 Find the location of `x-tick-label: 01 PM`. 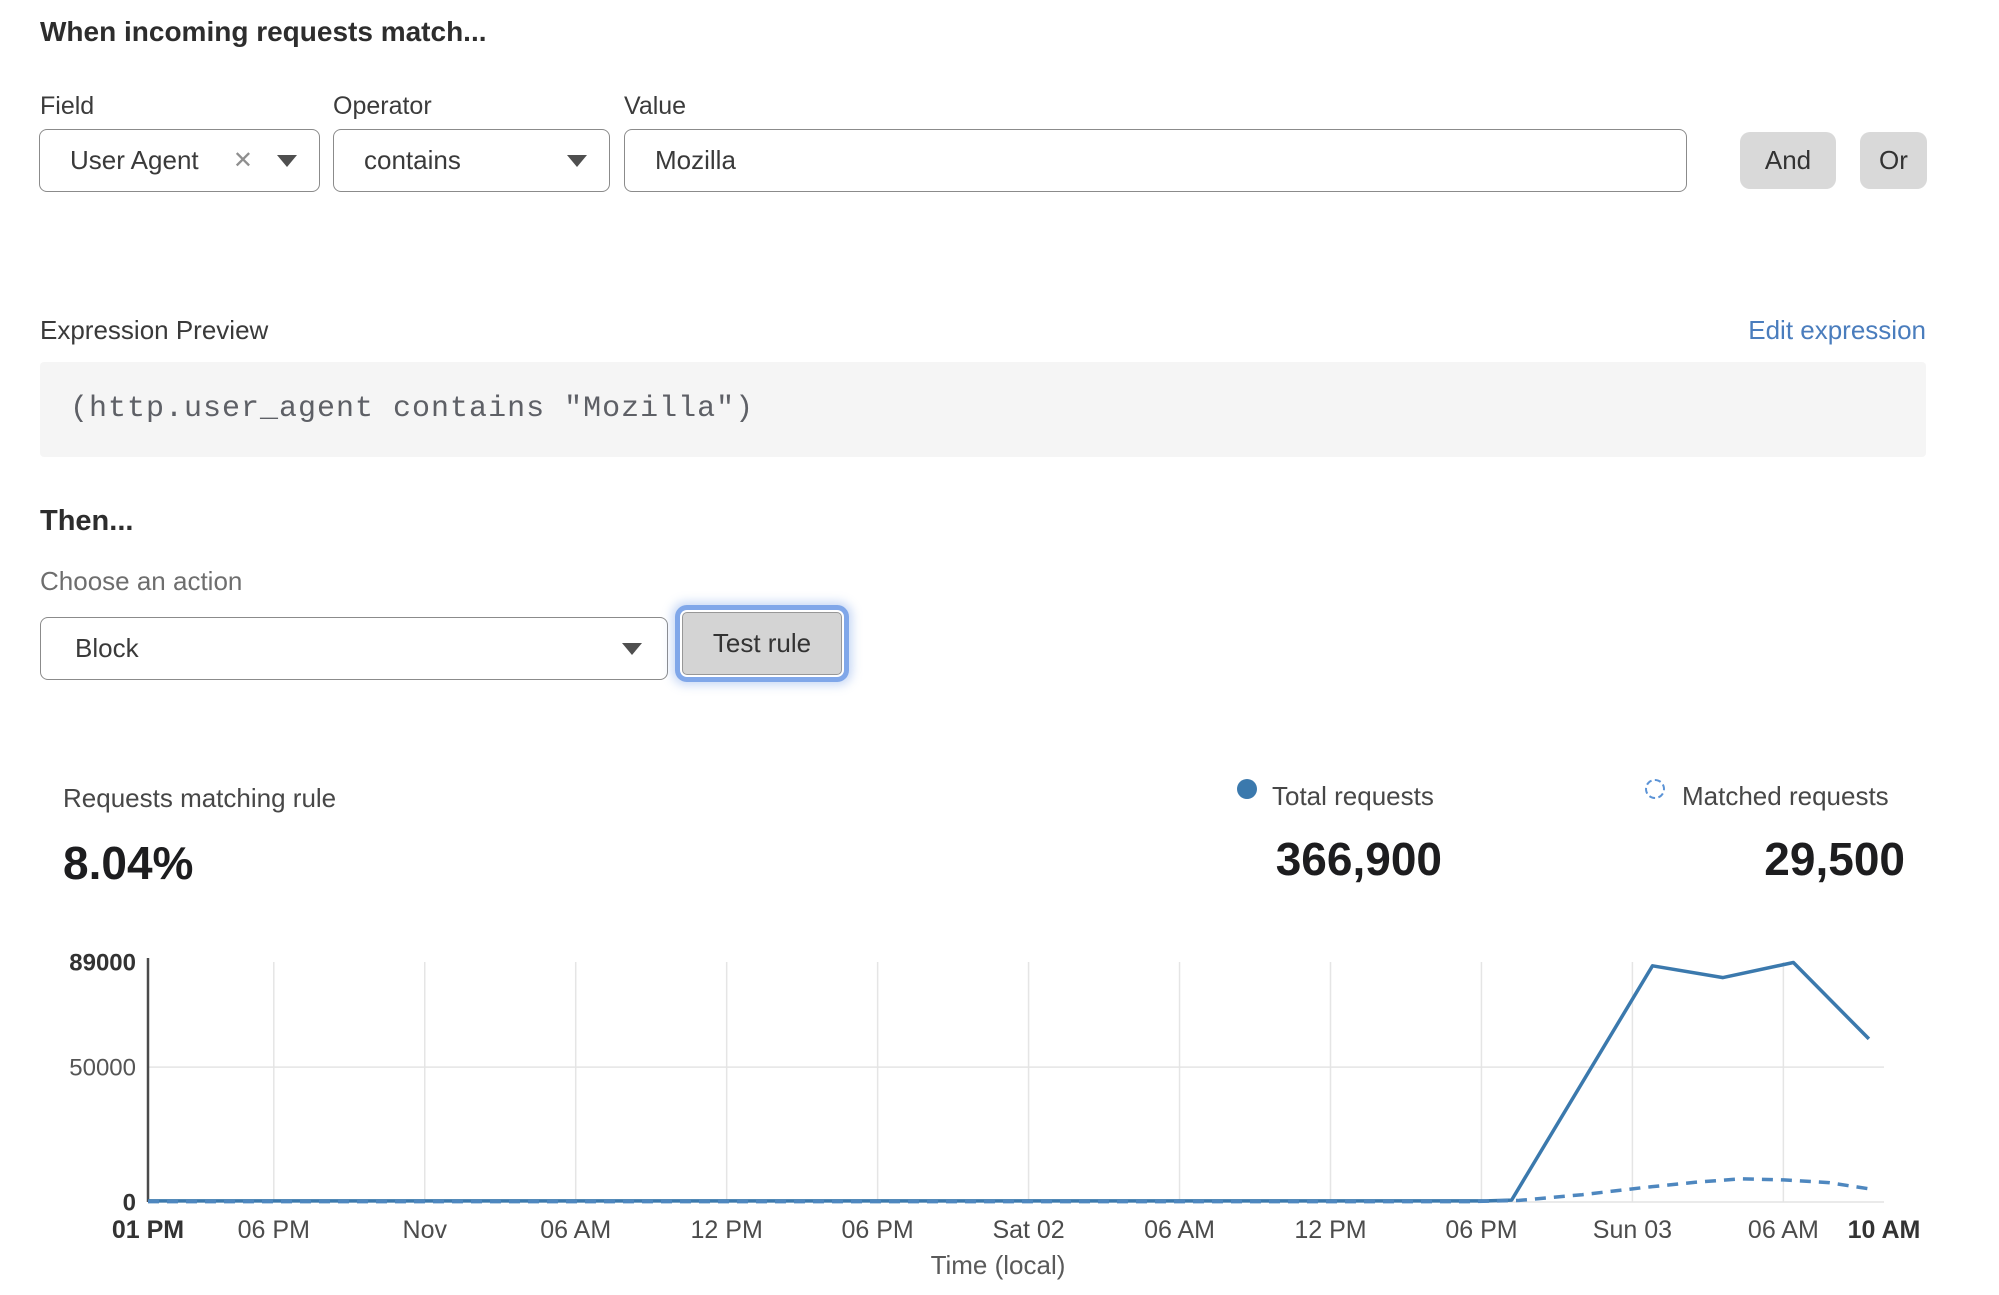

x-tick-label: 01 PM is located at coordinates (148, 1230).